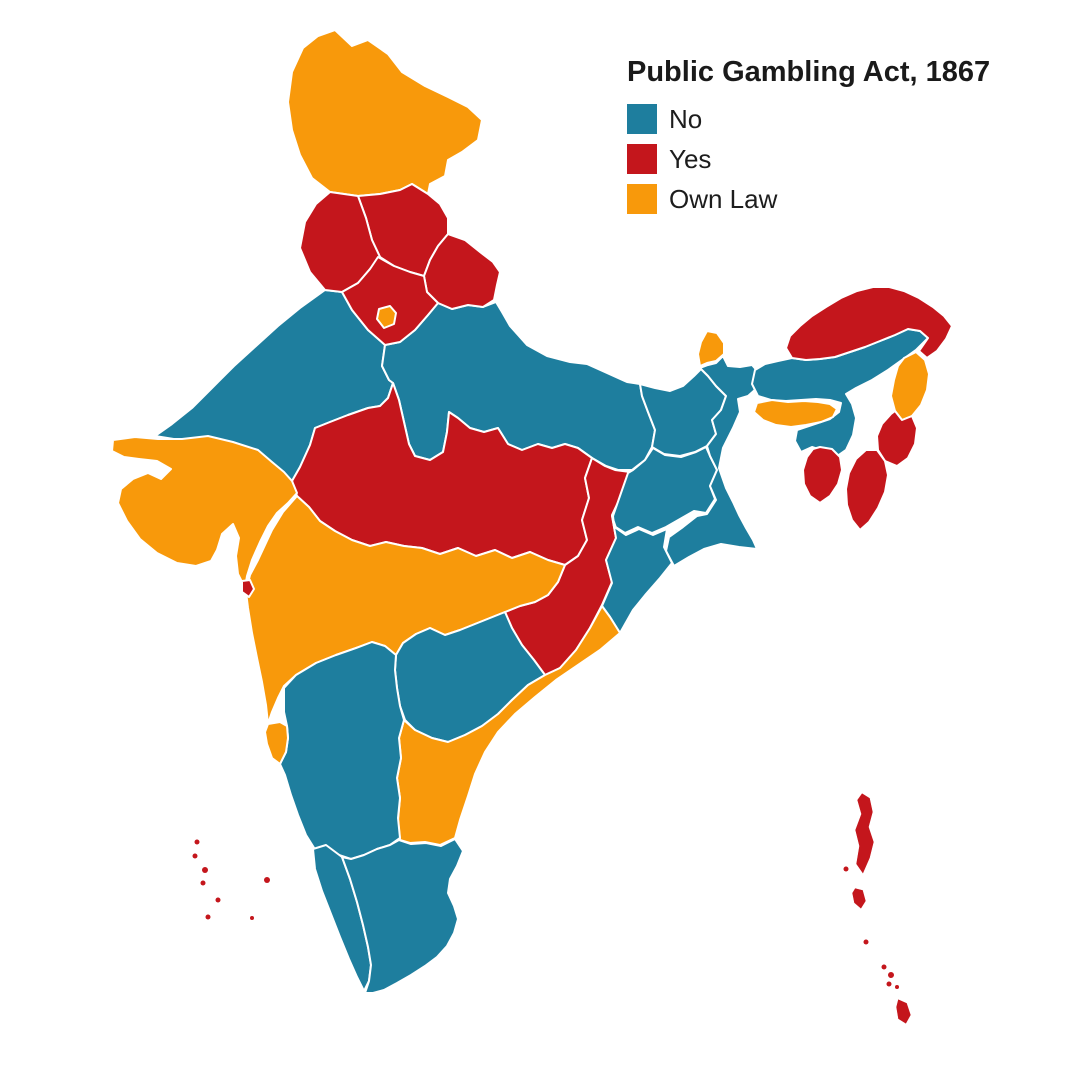 This screenshot has height=1080, width=1080. Describe the element at coordinates (462, 271) in the screenshot. I see `state-uttarakhand` at that location.